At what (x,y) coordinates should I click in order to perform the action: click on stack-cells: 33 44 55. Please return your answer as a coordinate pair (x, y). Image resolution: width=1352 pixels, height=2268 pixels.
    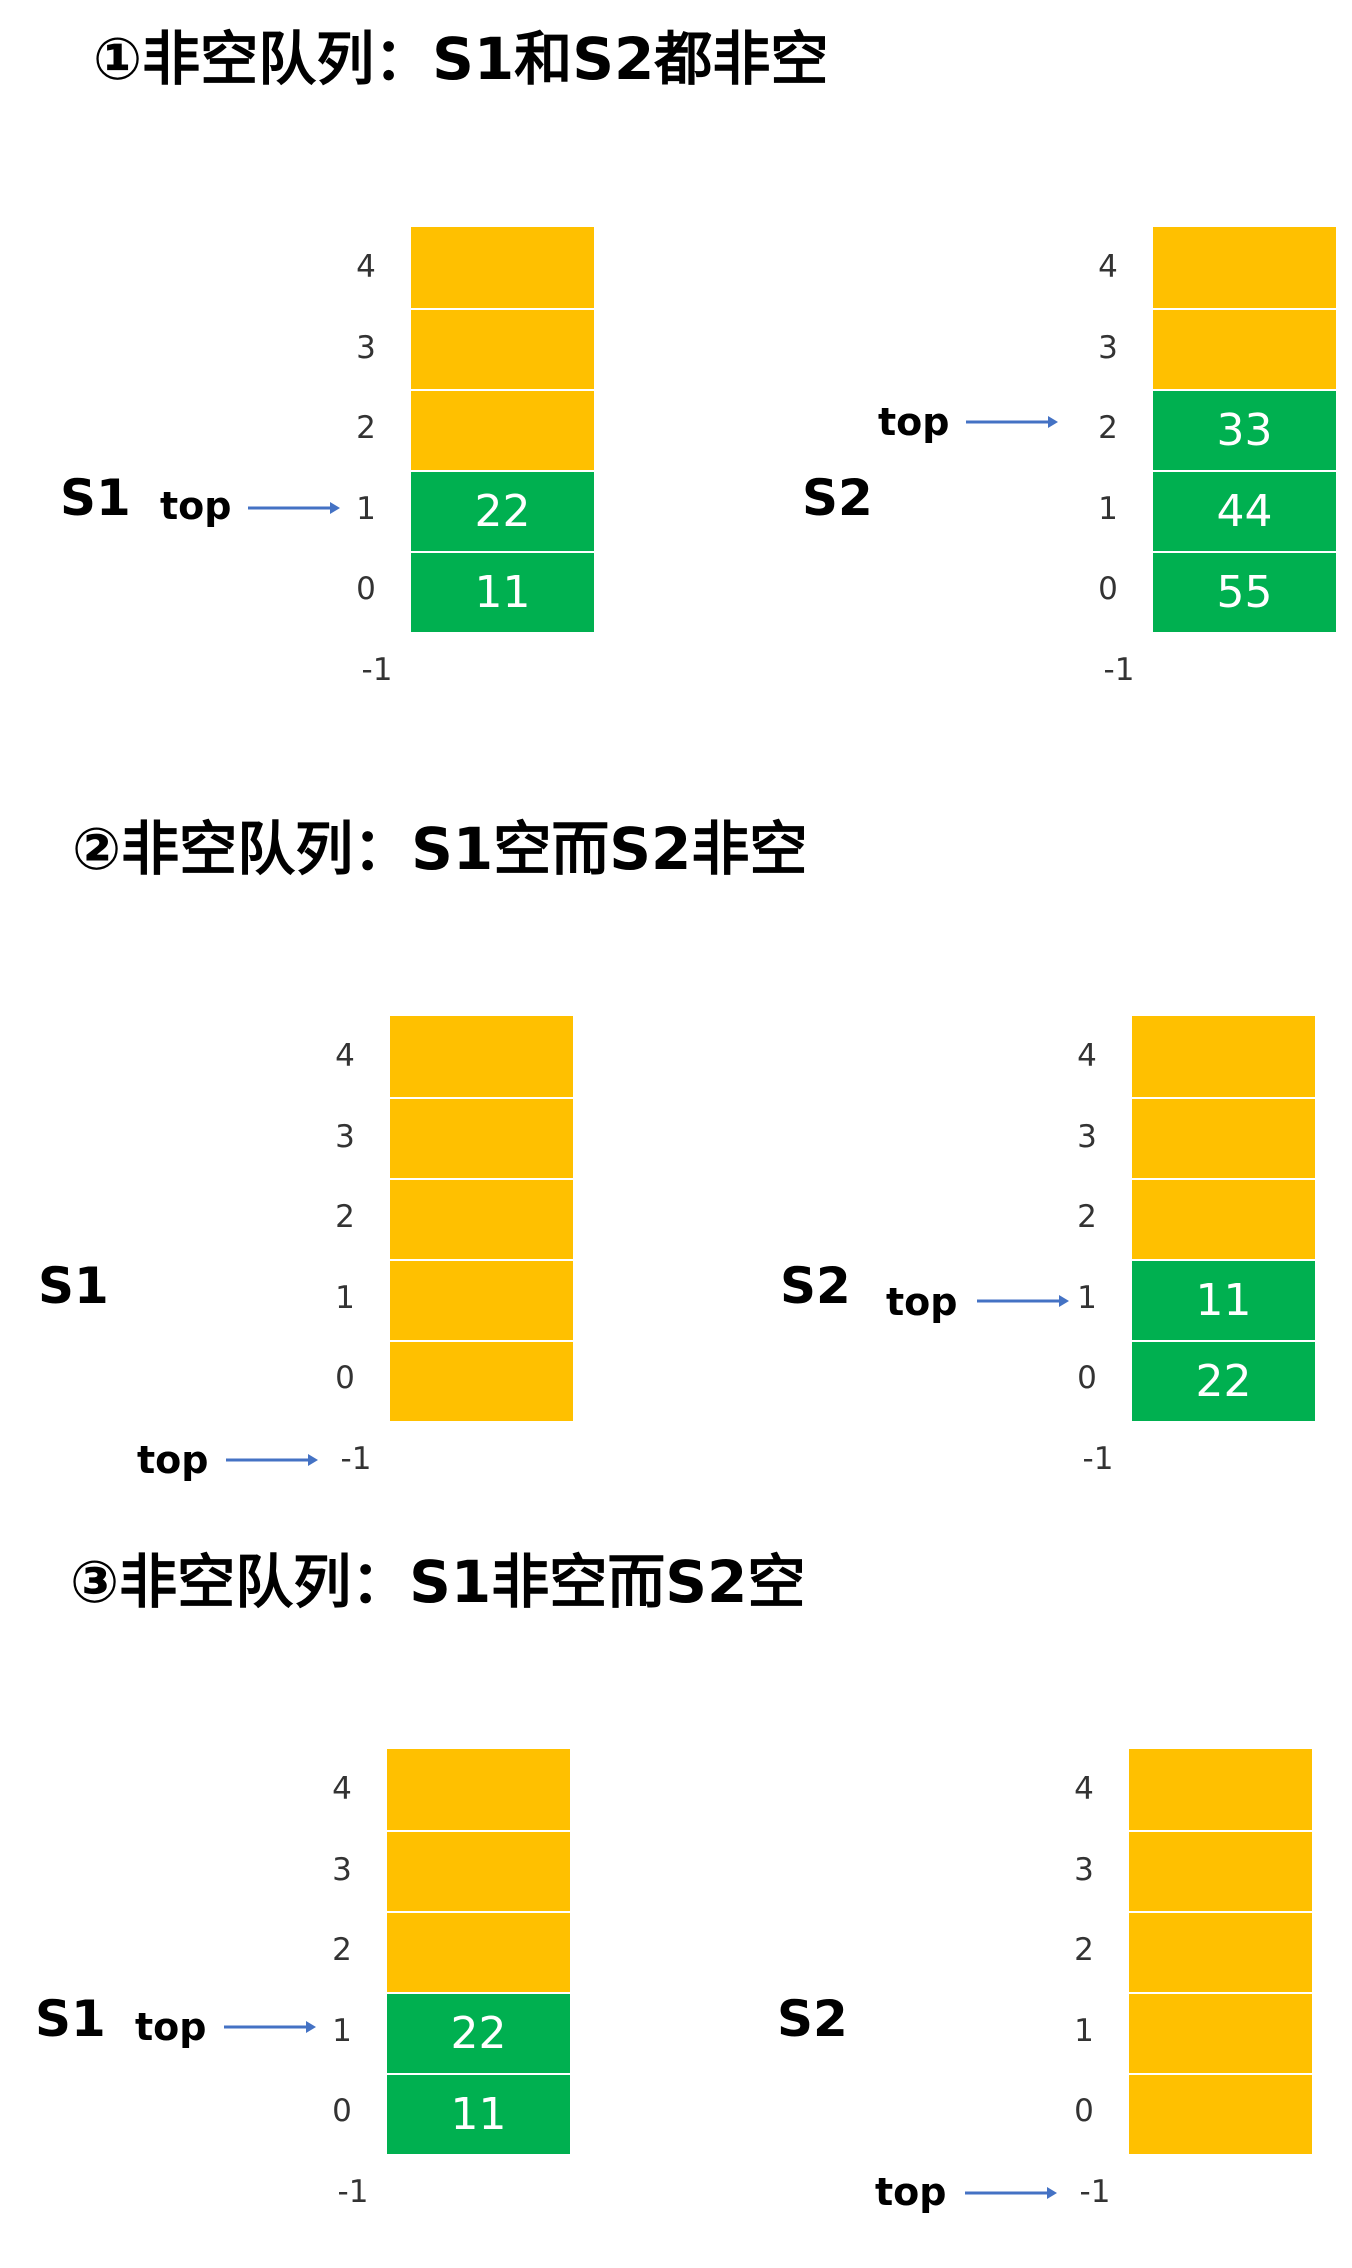
    Looking at the image, I should click on (1244, 429).